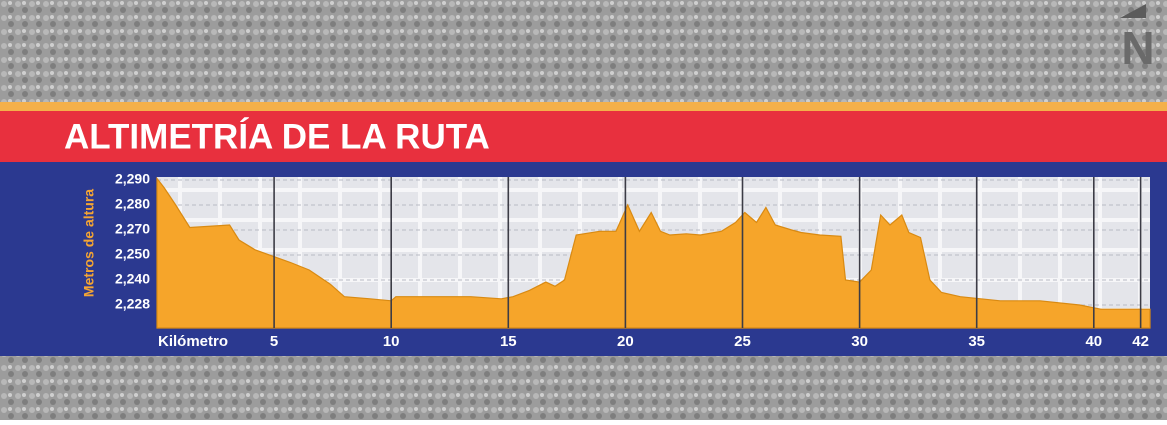 This screenshot has width=1167, height=425. Describe the element at coordinates (976, 341) in the screenshot. I see `x-tick-label: 35` at that location.